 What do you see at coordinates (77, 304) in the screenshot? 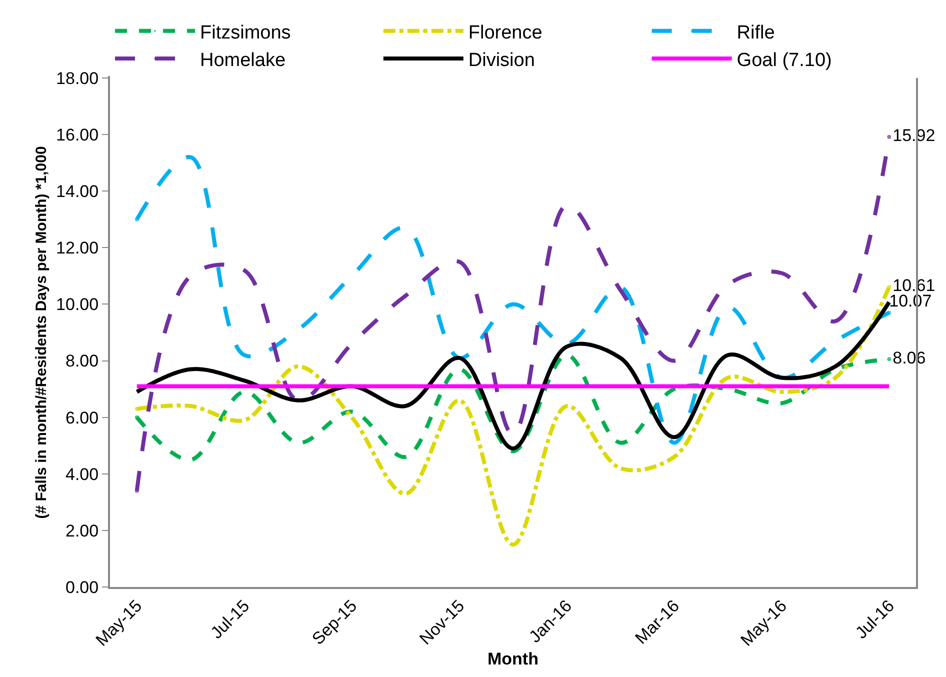
I see `y-tick-label: 10.00` at bounding box center [77, 304].